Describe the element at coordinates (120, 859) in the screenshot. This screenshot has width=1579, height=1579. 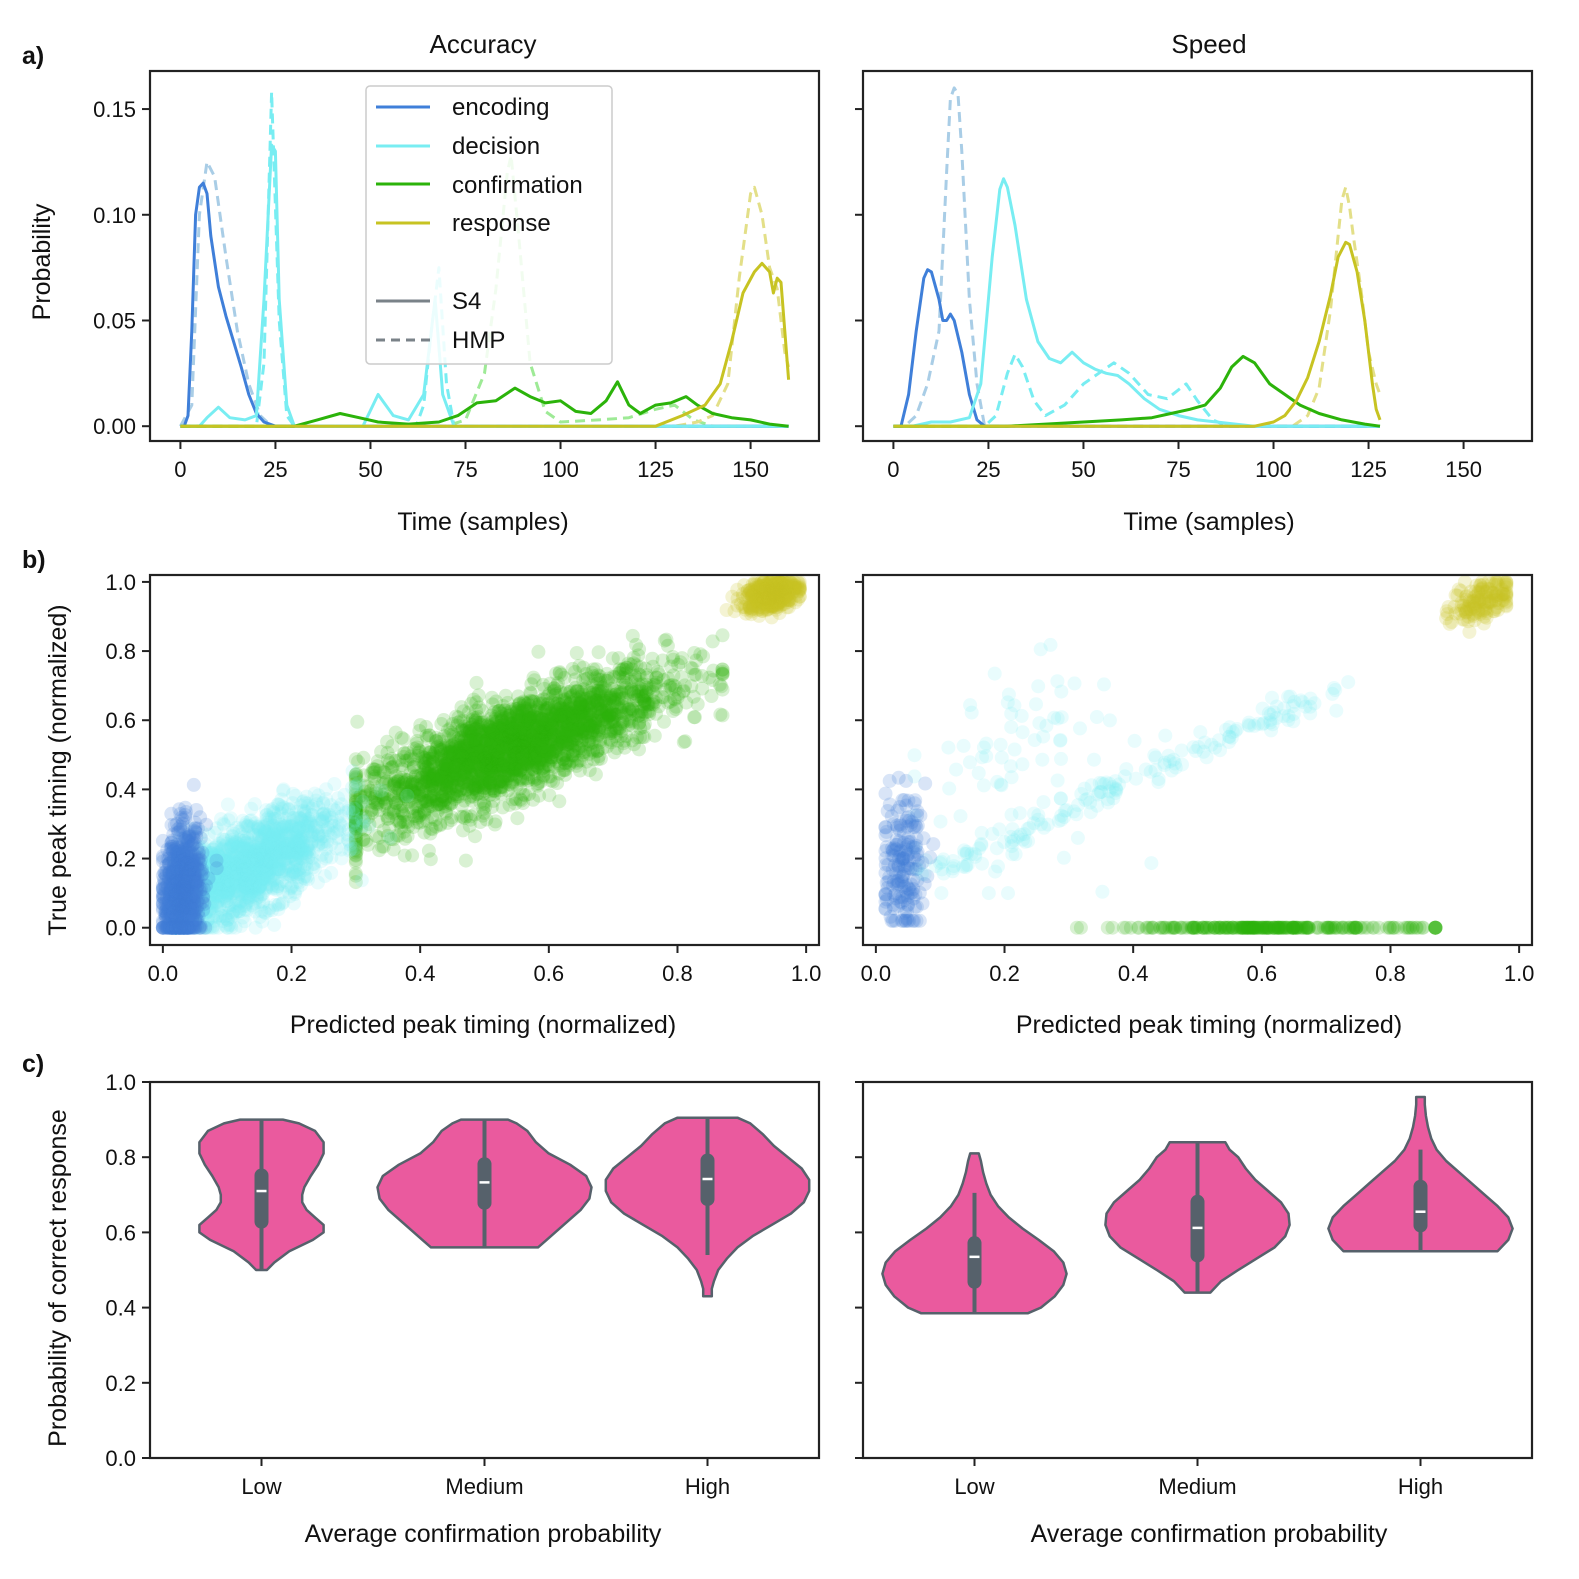
I see `ytick-label: 0.2` at that location.